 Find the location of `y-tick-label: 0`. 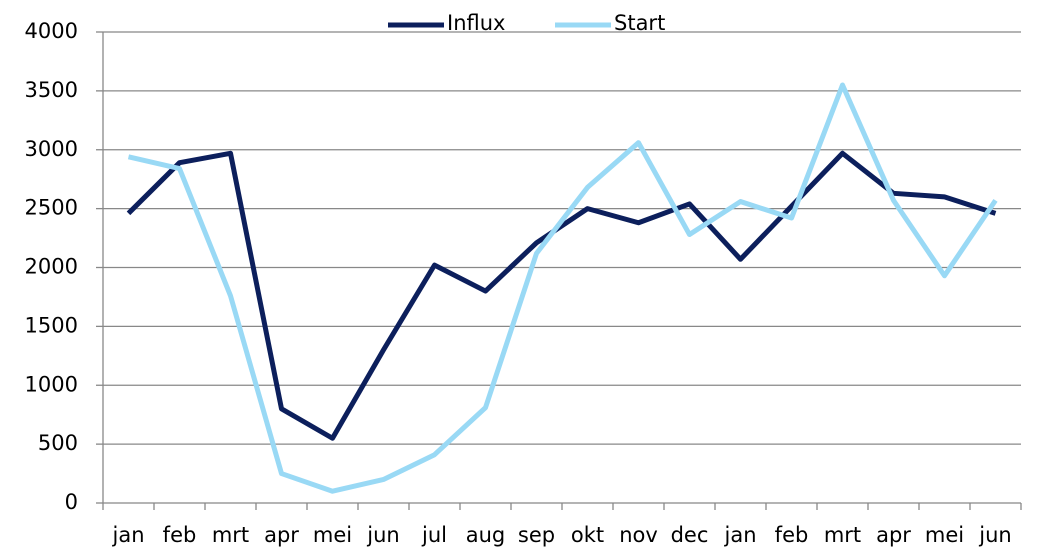

y-tick-label: 0 is located at coordinates (71, 502).